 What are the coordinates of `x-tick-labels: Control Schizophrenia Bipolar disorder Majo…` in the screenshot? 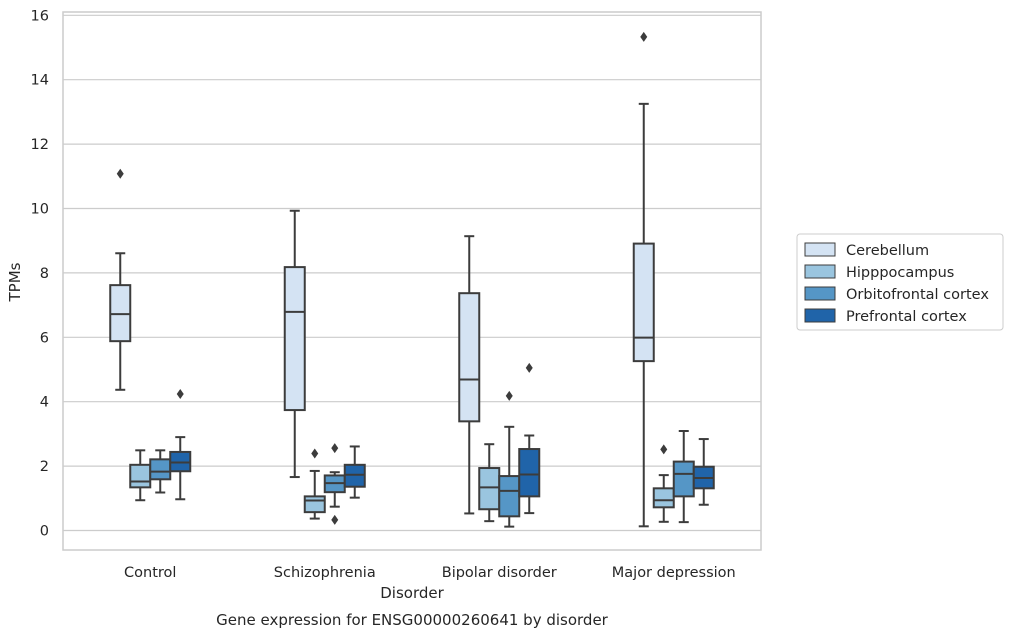 It's located at (430, 573).